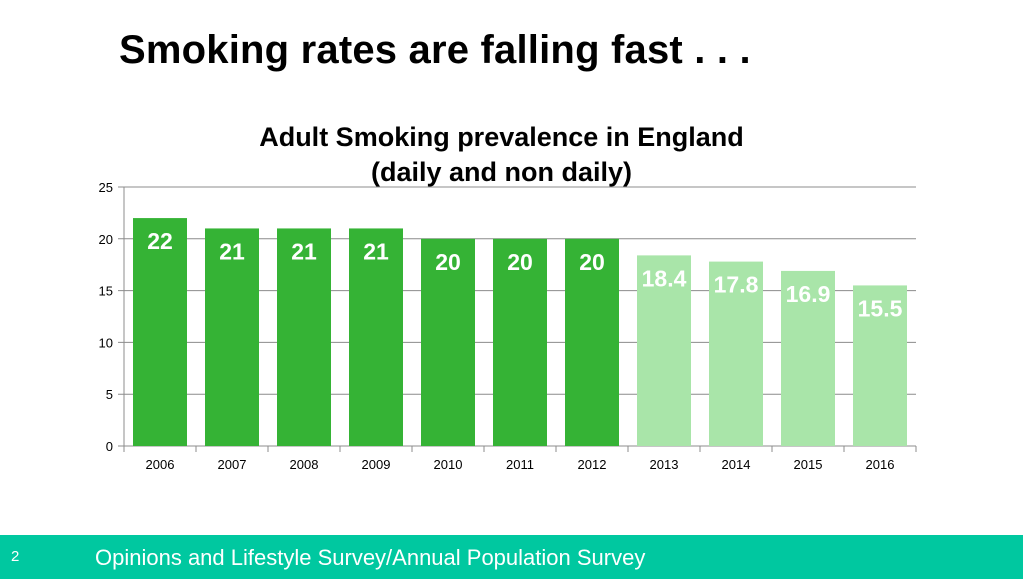 Image resolution: width=1023 pixels, height=579 pixels. I want to click on x-tick-label: 2008, so click(304, 464).